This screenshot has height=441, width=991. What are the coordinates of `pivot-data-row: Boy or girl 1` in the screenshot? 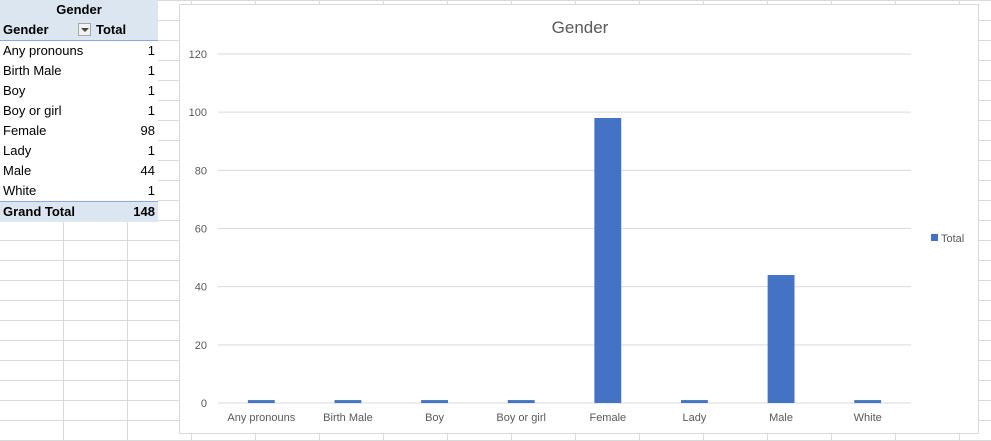 It's located at (79, 111).